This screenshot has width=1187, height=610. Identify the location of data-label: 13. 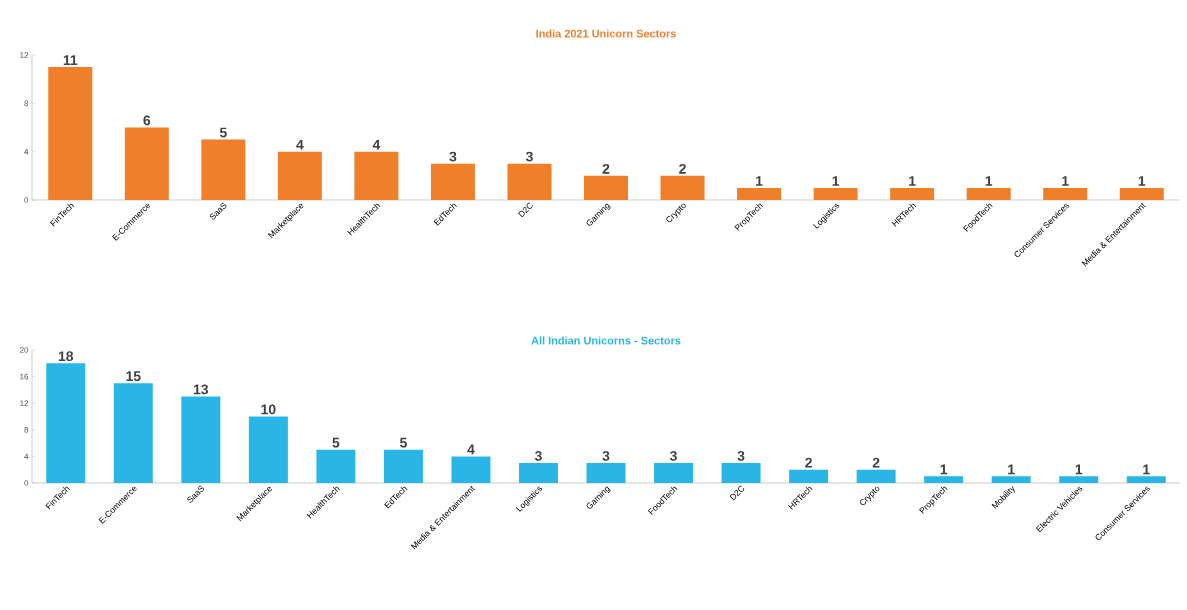
(201, 389).